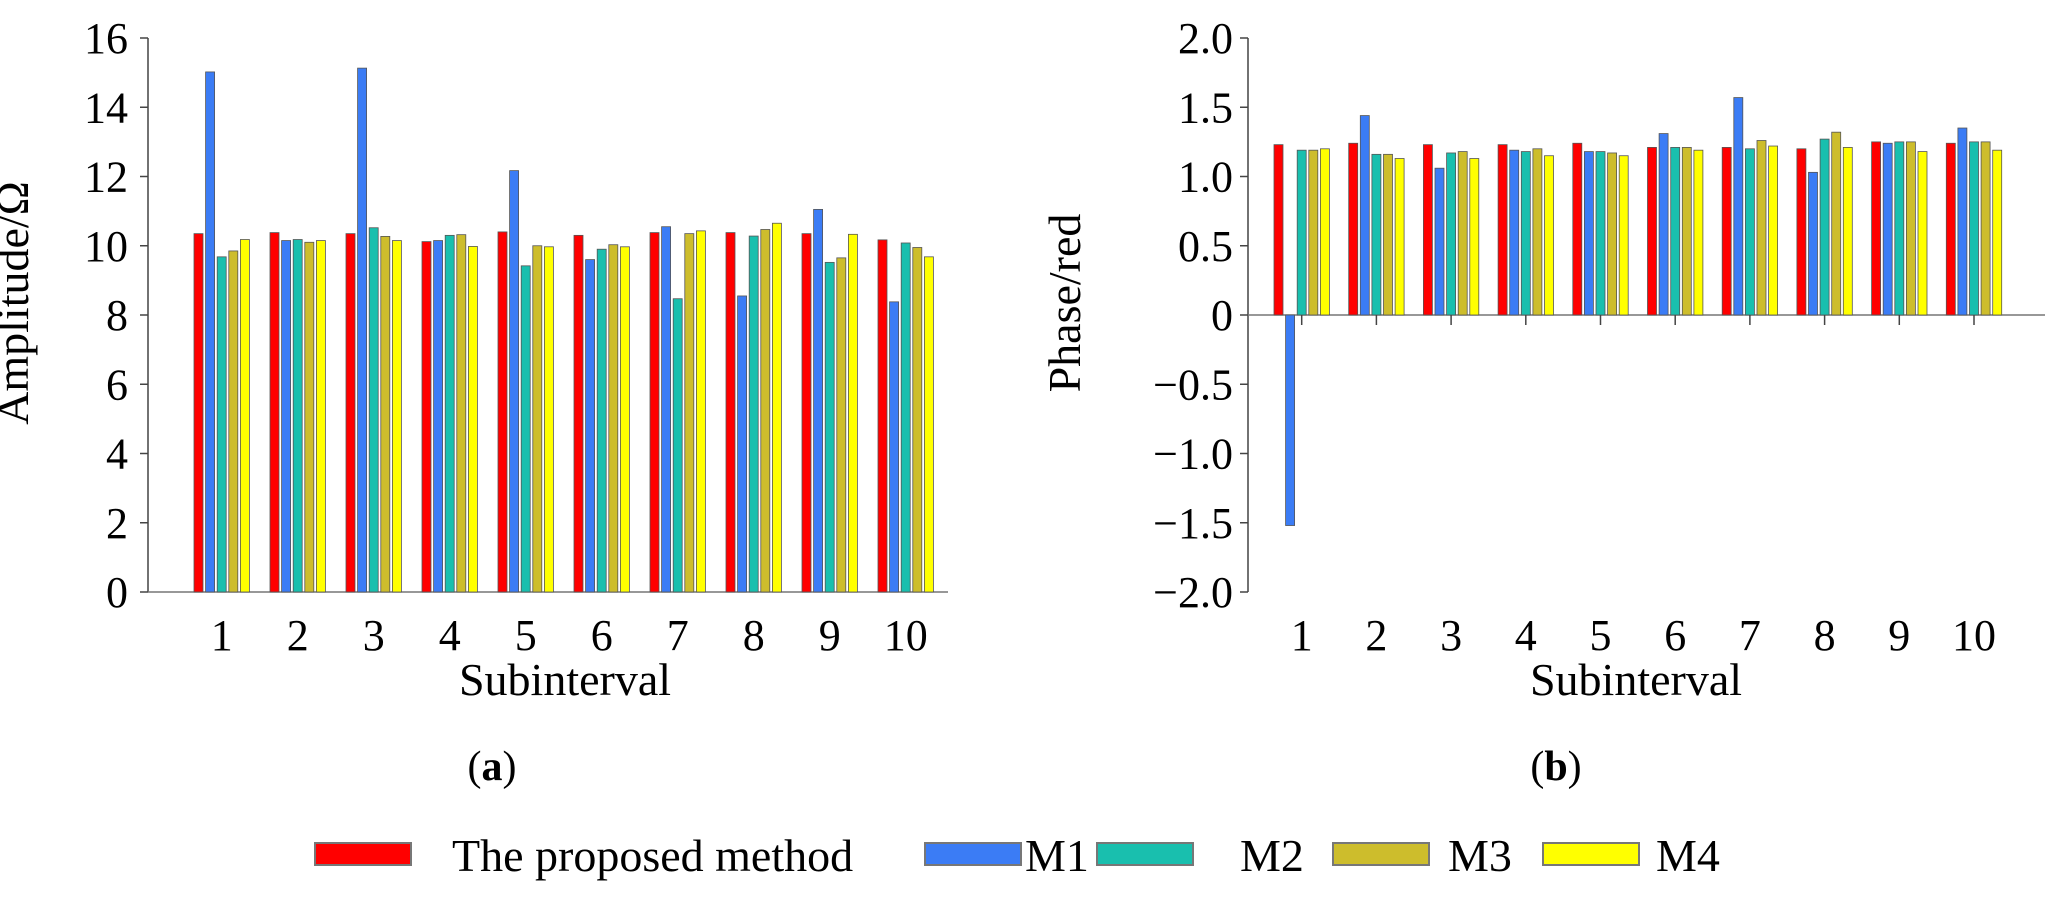 This screenshot has width=2057, height=899. What do you see at coordinates (106, 107) in the screenshot?
I see `y-tick-label: 14` at bounding box center [106, 107].